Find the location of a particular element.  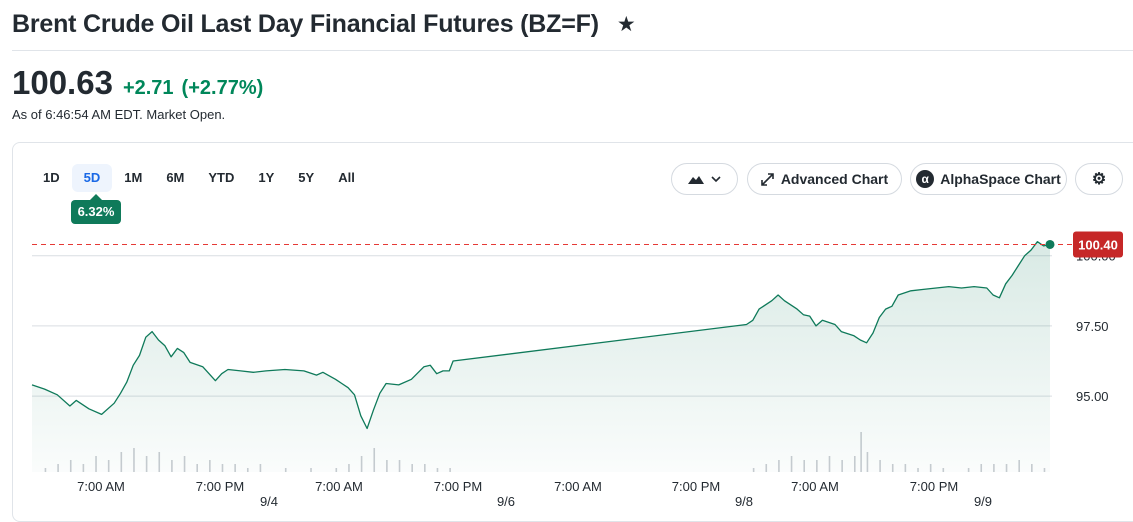

last-price-tag-label: 100.40 is located at coordinates (1098, 244).